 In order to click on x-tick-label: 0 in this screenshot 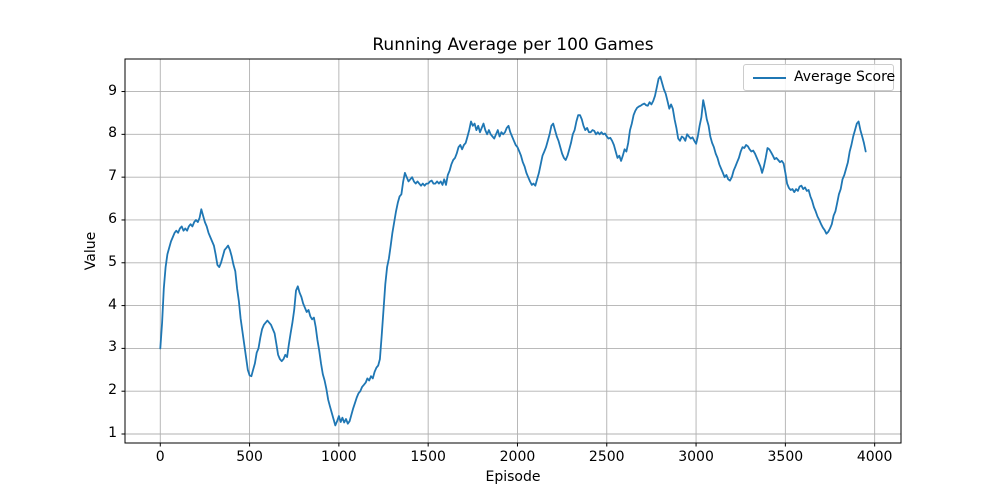, I will do `click(160, 457)`.